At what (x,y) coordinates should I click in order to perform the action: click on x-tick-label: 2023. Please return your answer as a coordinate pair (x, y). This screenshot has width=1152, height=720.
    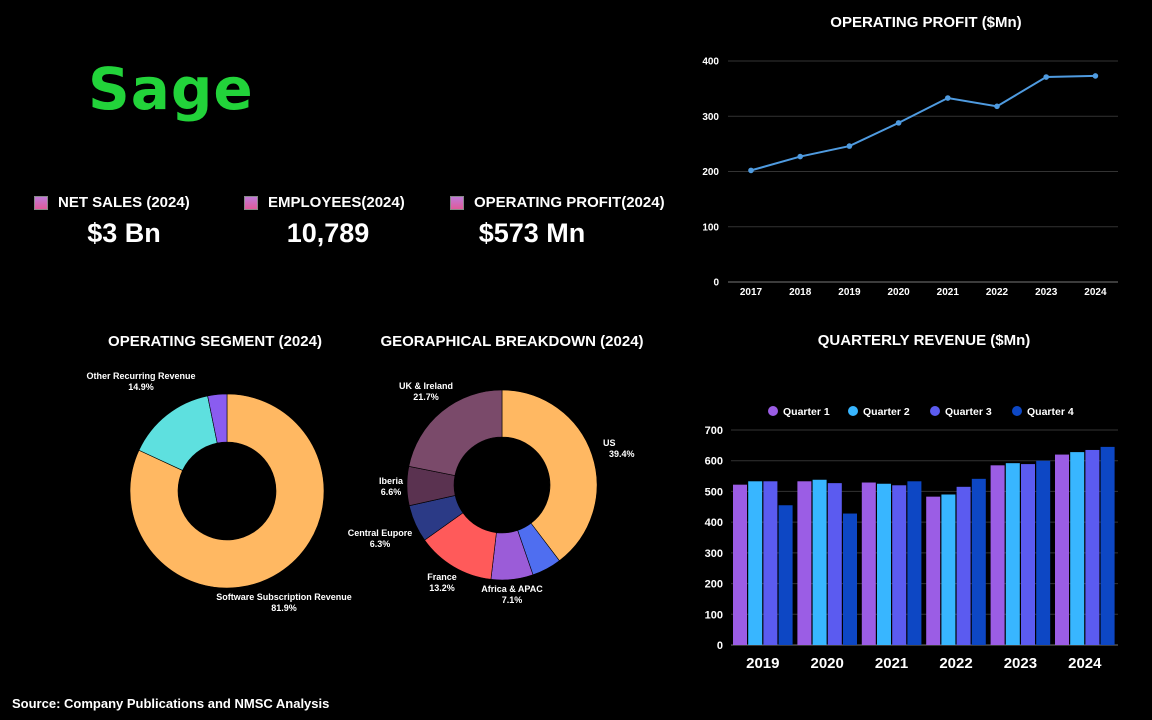
    Looking at the image, I should click on (1046, 292).